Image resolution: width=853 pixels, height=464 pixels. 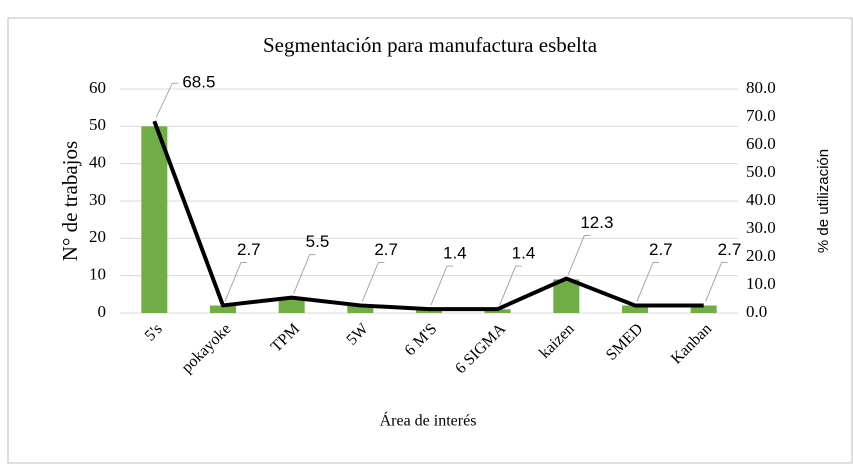 I want to click on x-axis-title: Área de interés, so click(x=428, y=420).